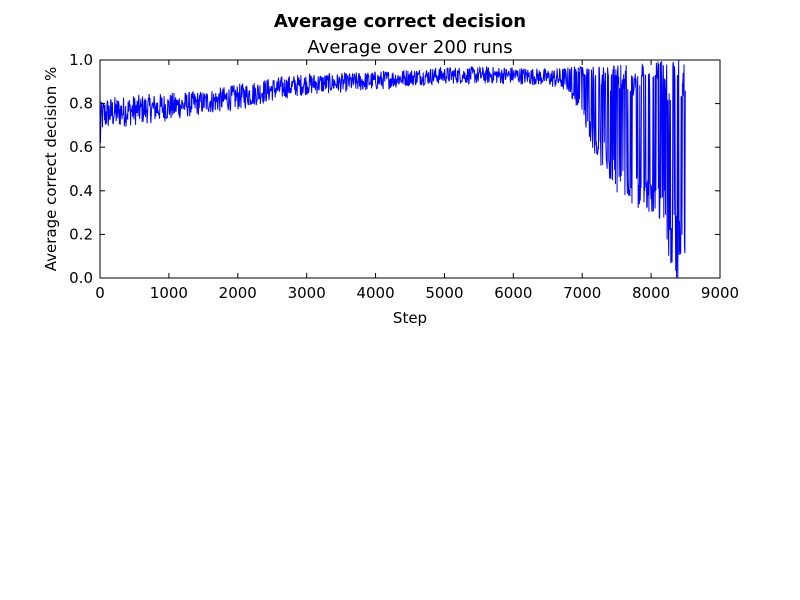 The image size is (800, 600). I want to click on chart-suptitle: Average correct decision, so click(400, 21).